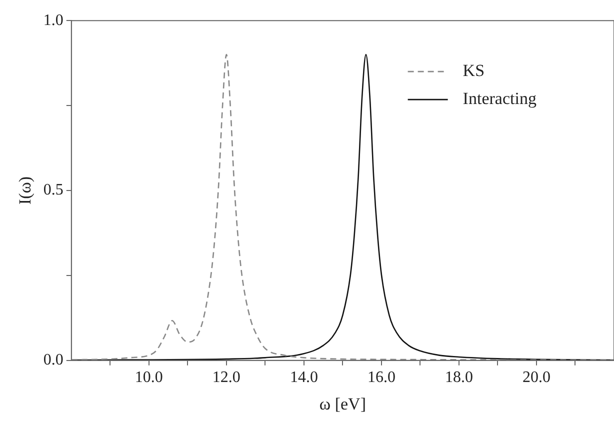 The height and width of the screenshot is (431, 614). Describe the element at coordinates (53, 20) in the screenshot. I see `y-tick-label: 1.0` at that location.